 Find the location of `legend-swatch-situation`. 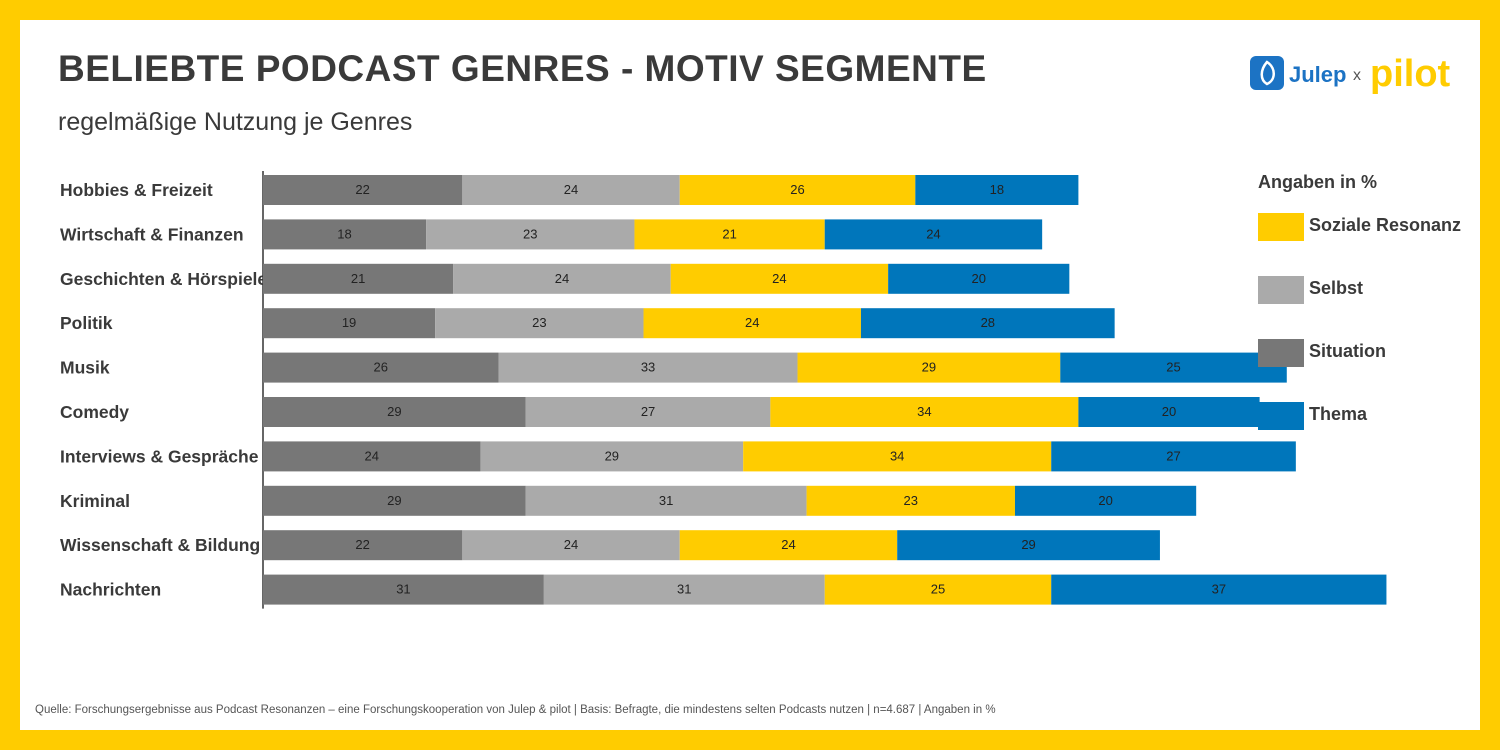

legend-swatch-situation is located at coordinates (1281, 353).